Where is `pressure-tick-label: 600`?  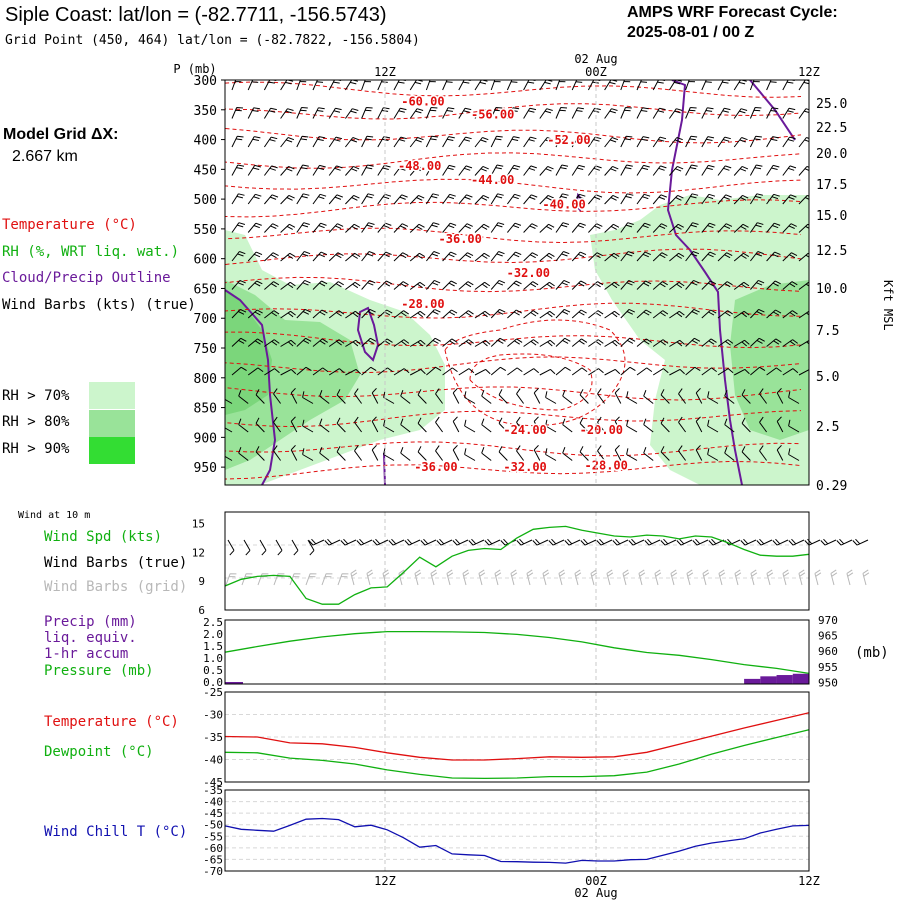
pressure-tick-label: 600 is located at coordinates (205, 260).